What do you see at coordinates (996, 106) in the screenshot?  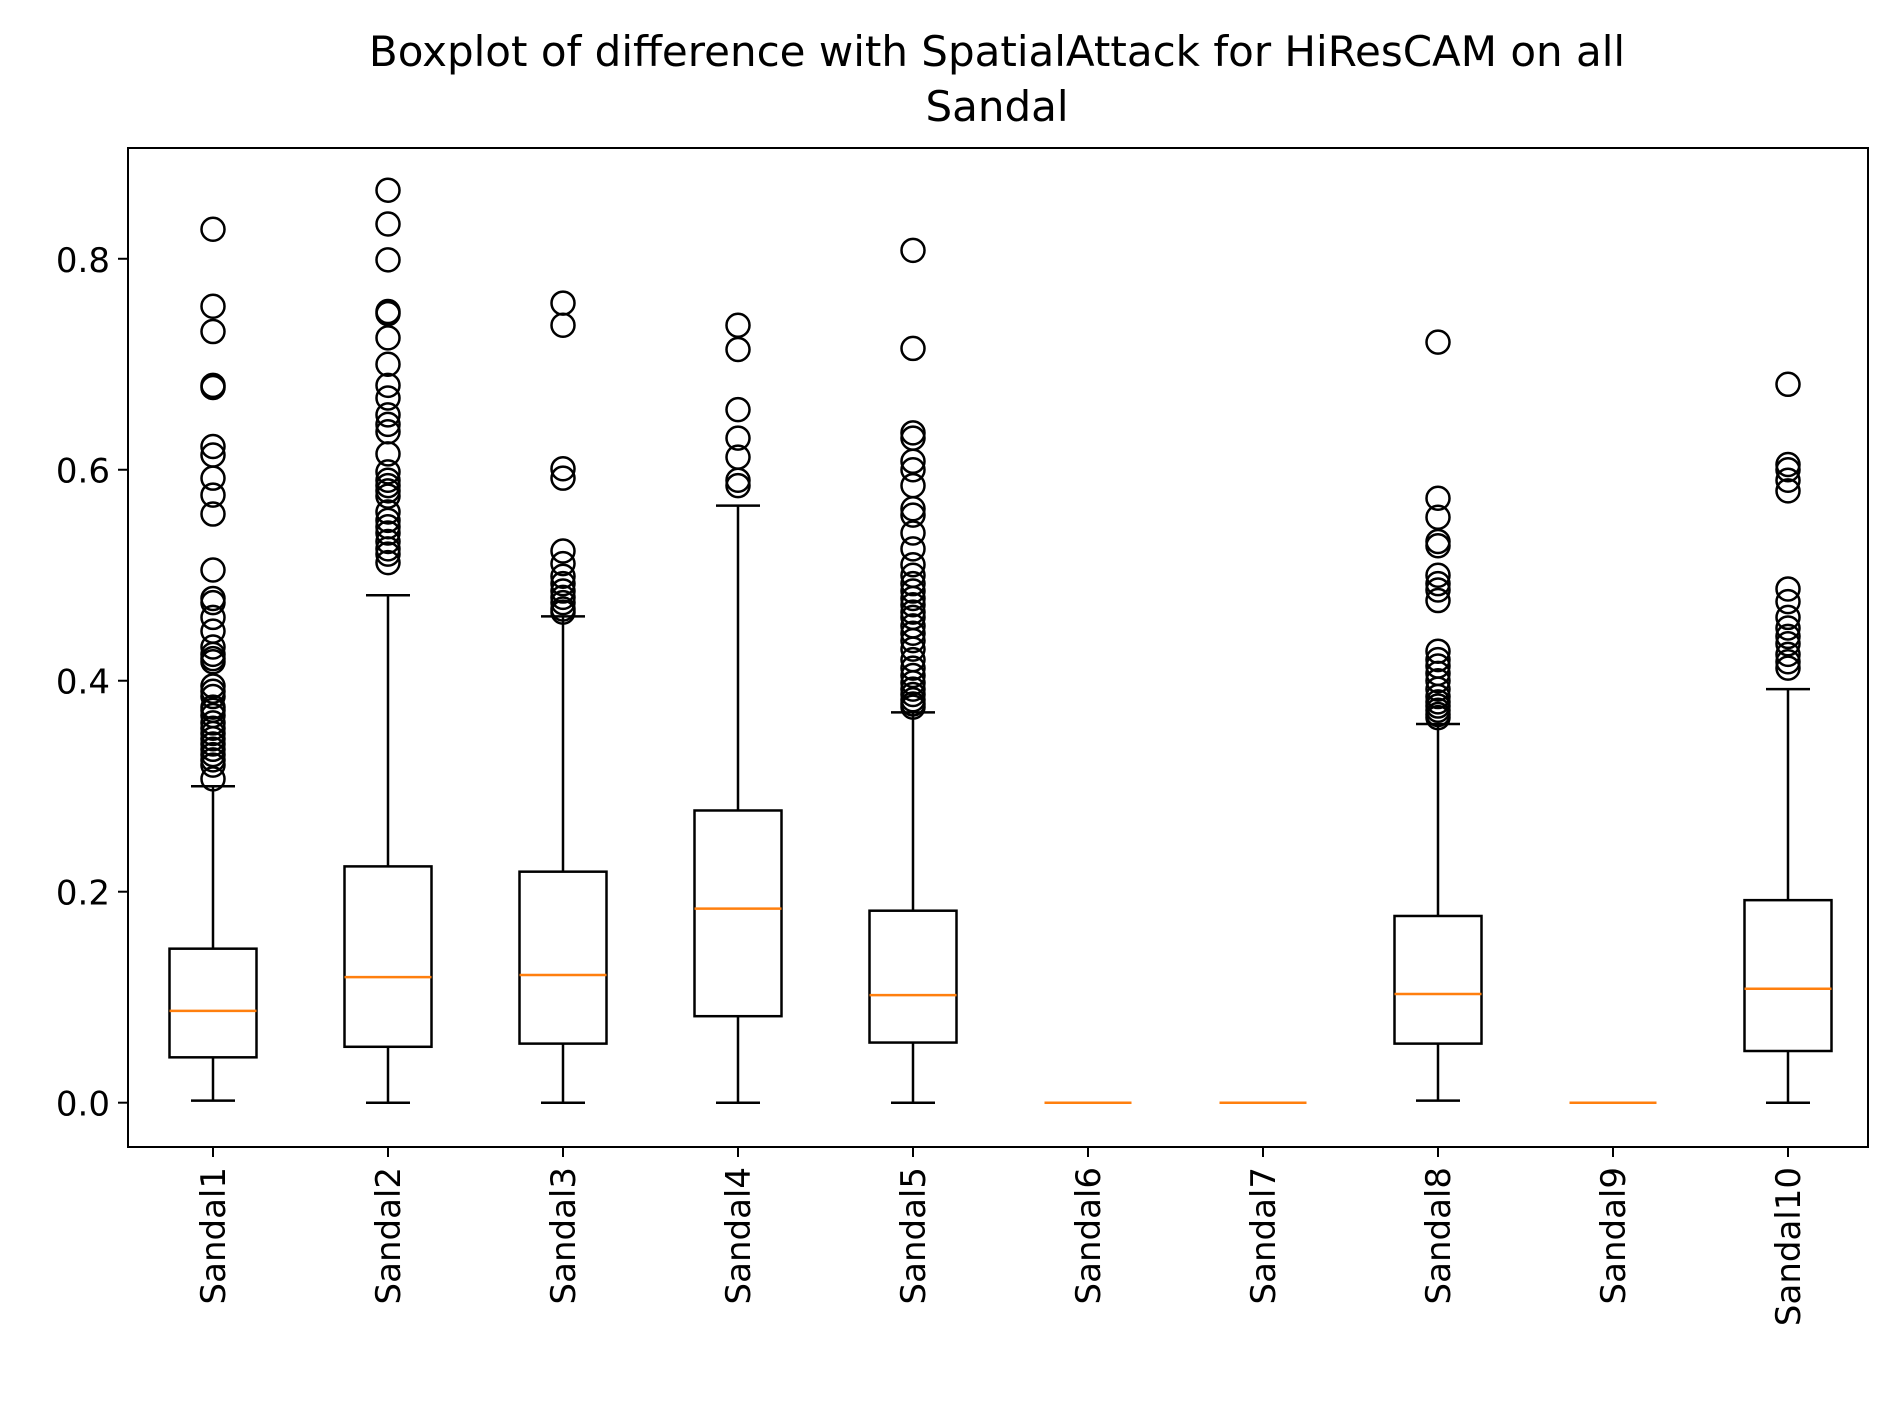 I see `chart-title-line-2: Sandal` at bounding box center [996, 106].